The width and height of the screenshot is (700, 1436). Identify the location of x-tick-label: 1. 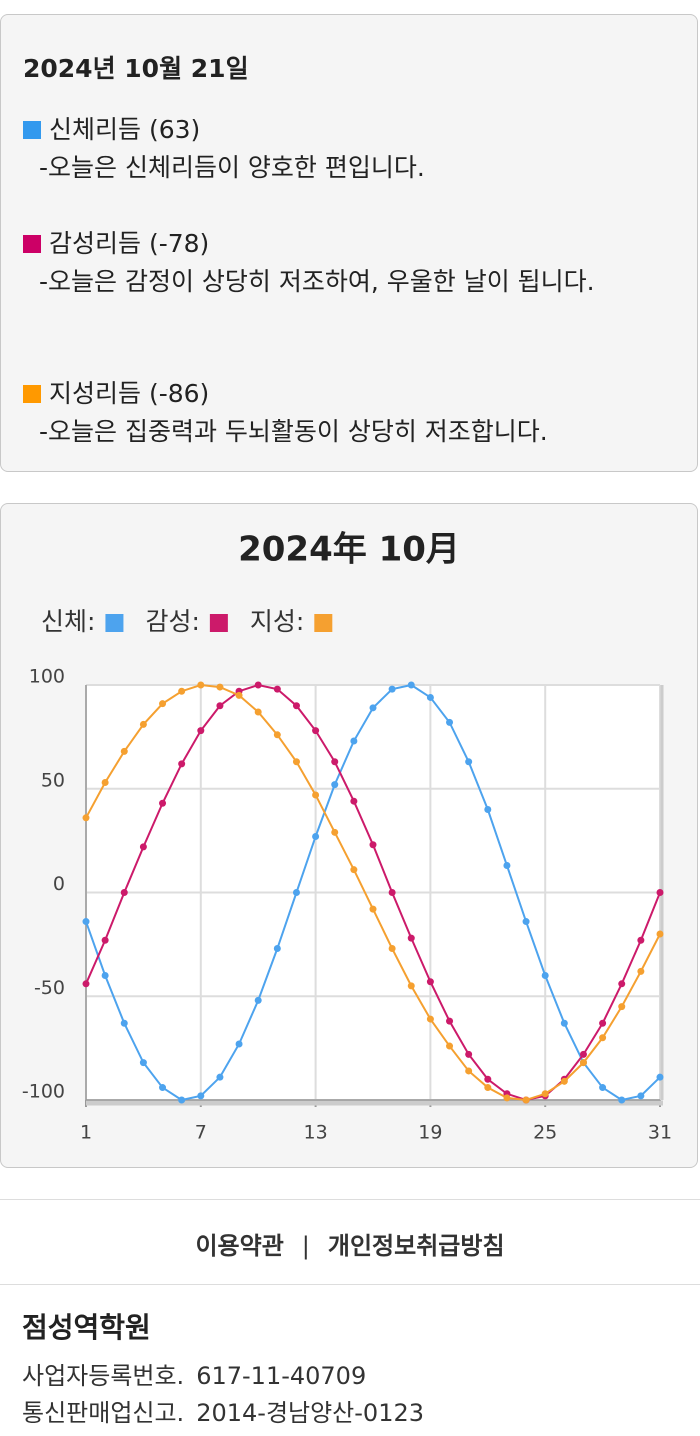
(86, 1133).